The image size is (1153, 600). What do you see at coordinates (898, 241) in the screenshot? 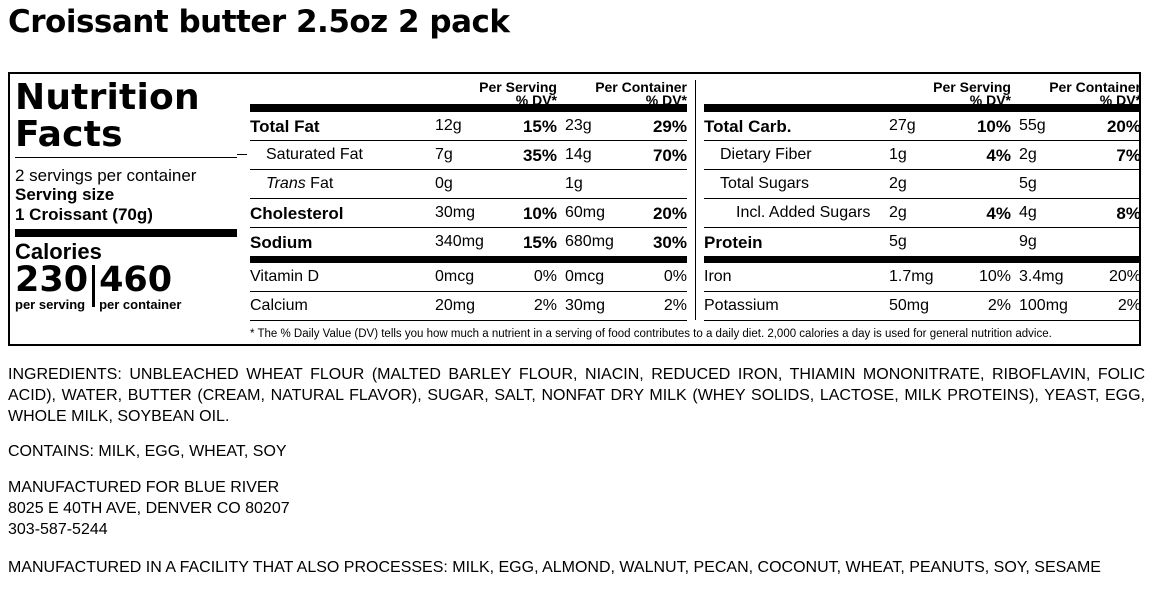
I see `serving-amount: 5g` at bounding box center [898, 241].